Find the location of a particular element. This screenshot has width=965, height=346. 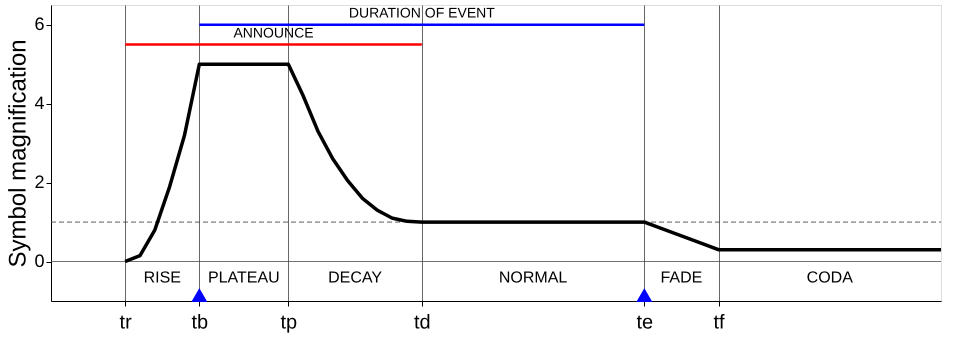

y-axis-title: Symbol magnification is located at coordinates (18, 153).